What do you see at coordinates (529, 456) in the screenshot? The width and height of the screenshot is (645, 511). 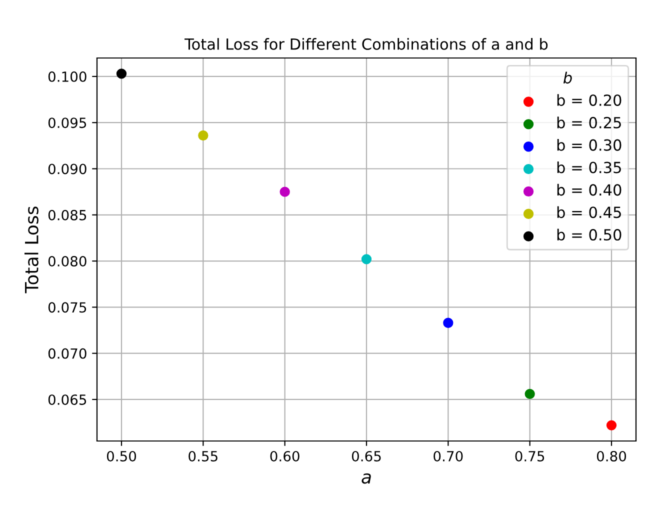 I see `x-tick-label: 0.75` at bounding box center [529, 456].